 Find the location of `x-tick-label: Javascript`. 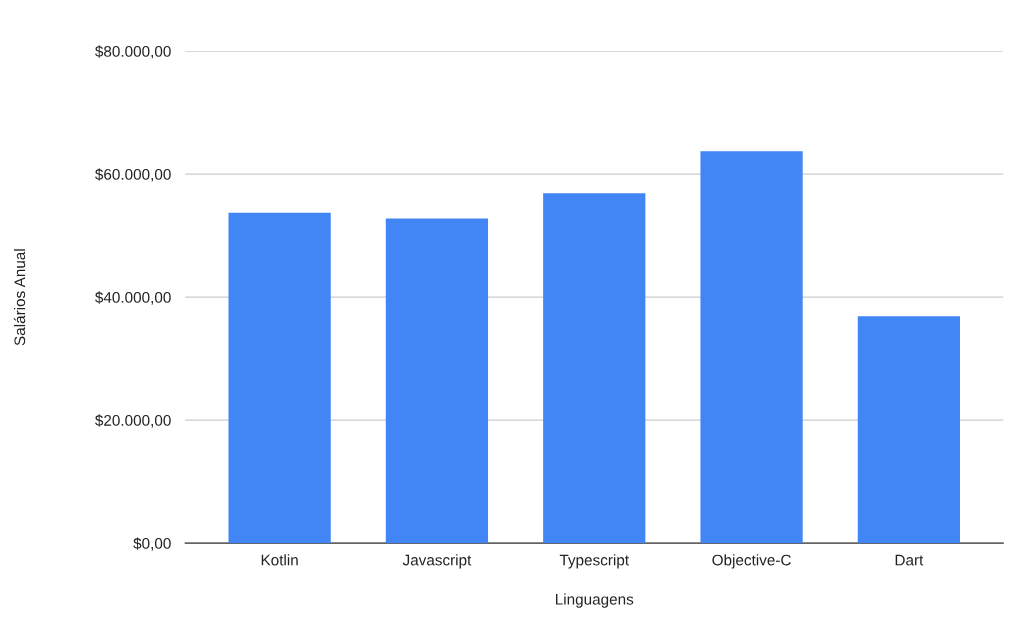

x-tick-label: Javascript is located at coordinates (437, 561).